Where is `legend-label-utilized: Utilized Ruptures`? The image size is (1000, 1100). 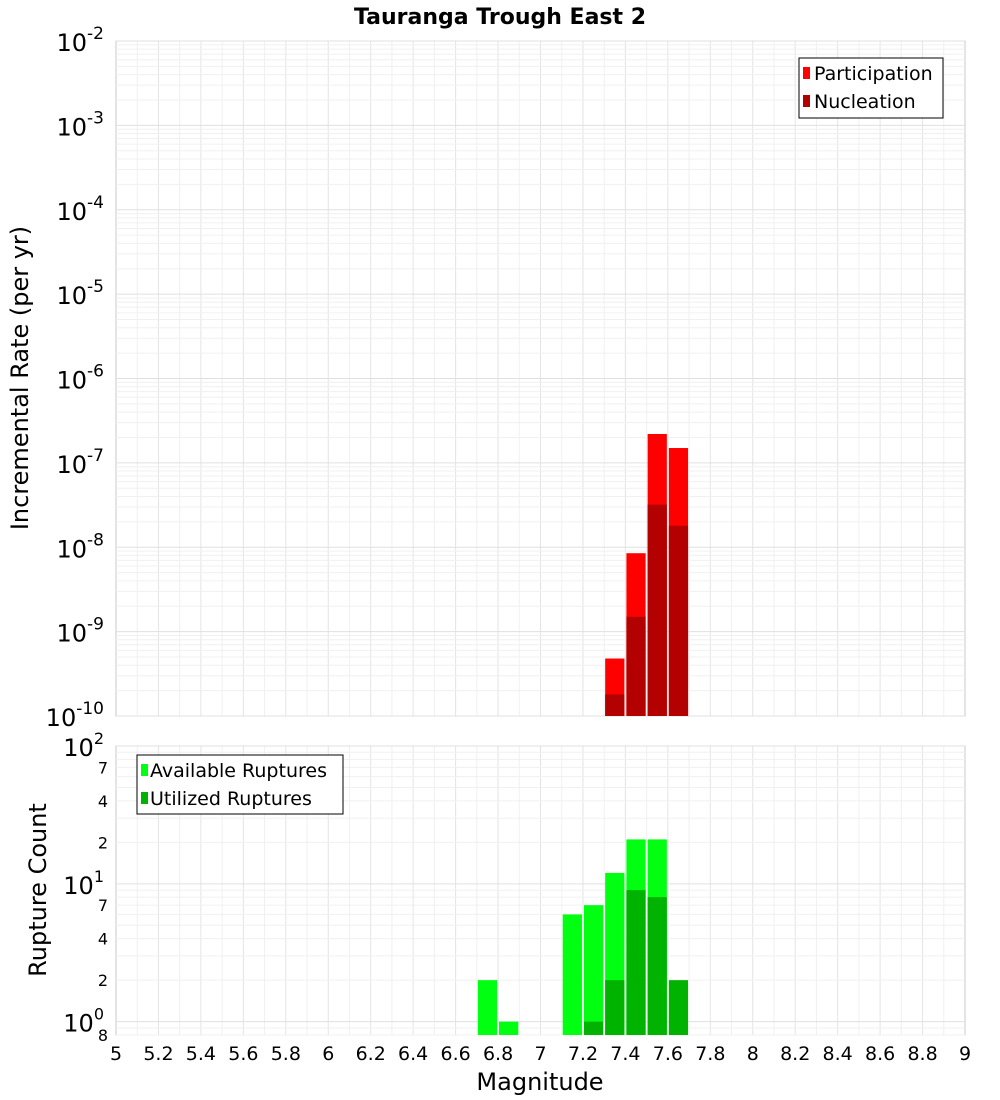
legend-label-utilized: Utilized Ruptures is located at coordinates (231, 799).